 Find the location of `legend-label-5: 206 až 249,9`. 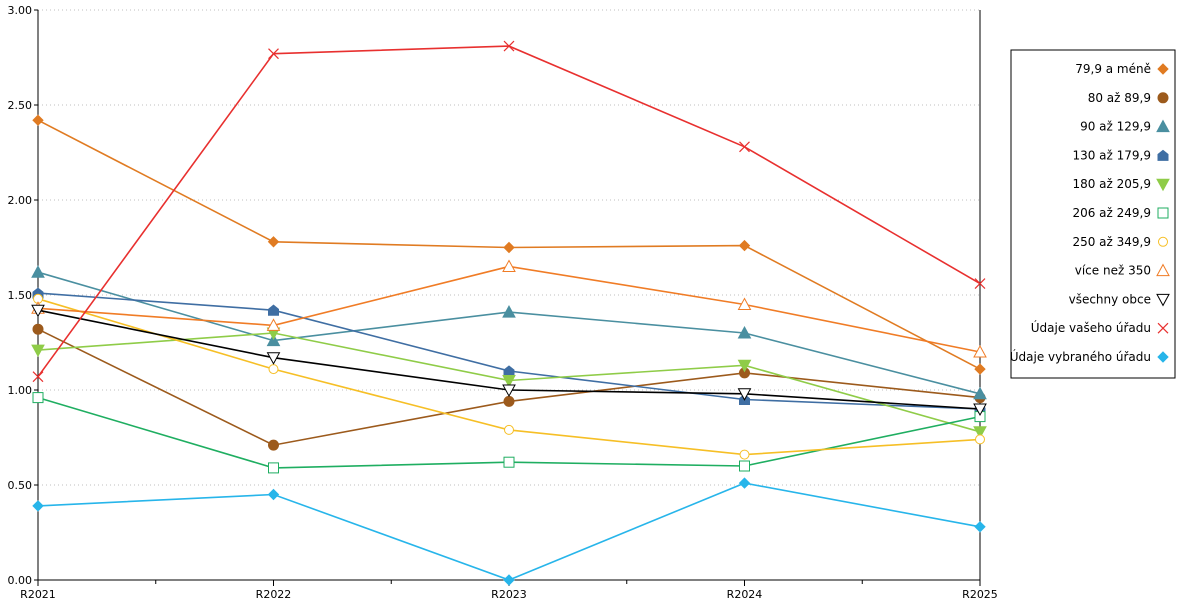

legend-label-5: 206 až 249,9 is located at coordinates (1111, 213).